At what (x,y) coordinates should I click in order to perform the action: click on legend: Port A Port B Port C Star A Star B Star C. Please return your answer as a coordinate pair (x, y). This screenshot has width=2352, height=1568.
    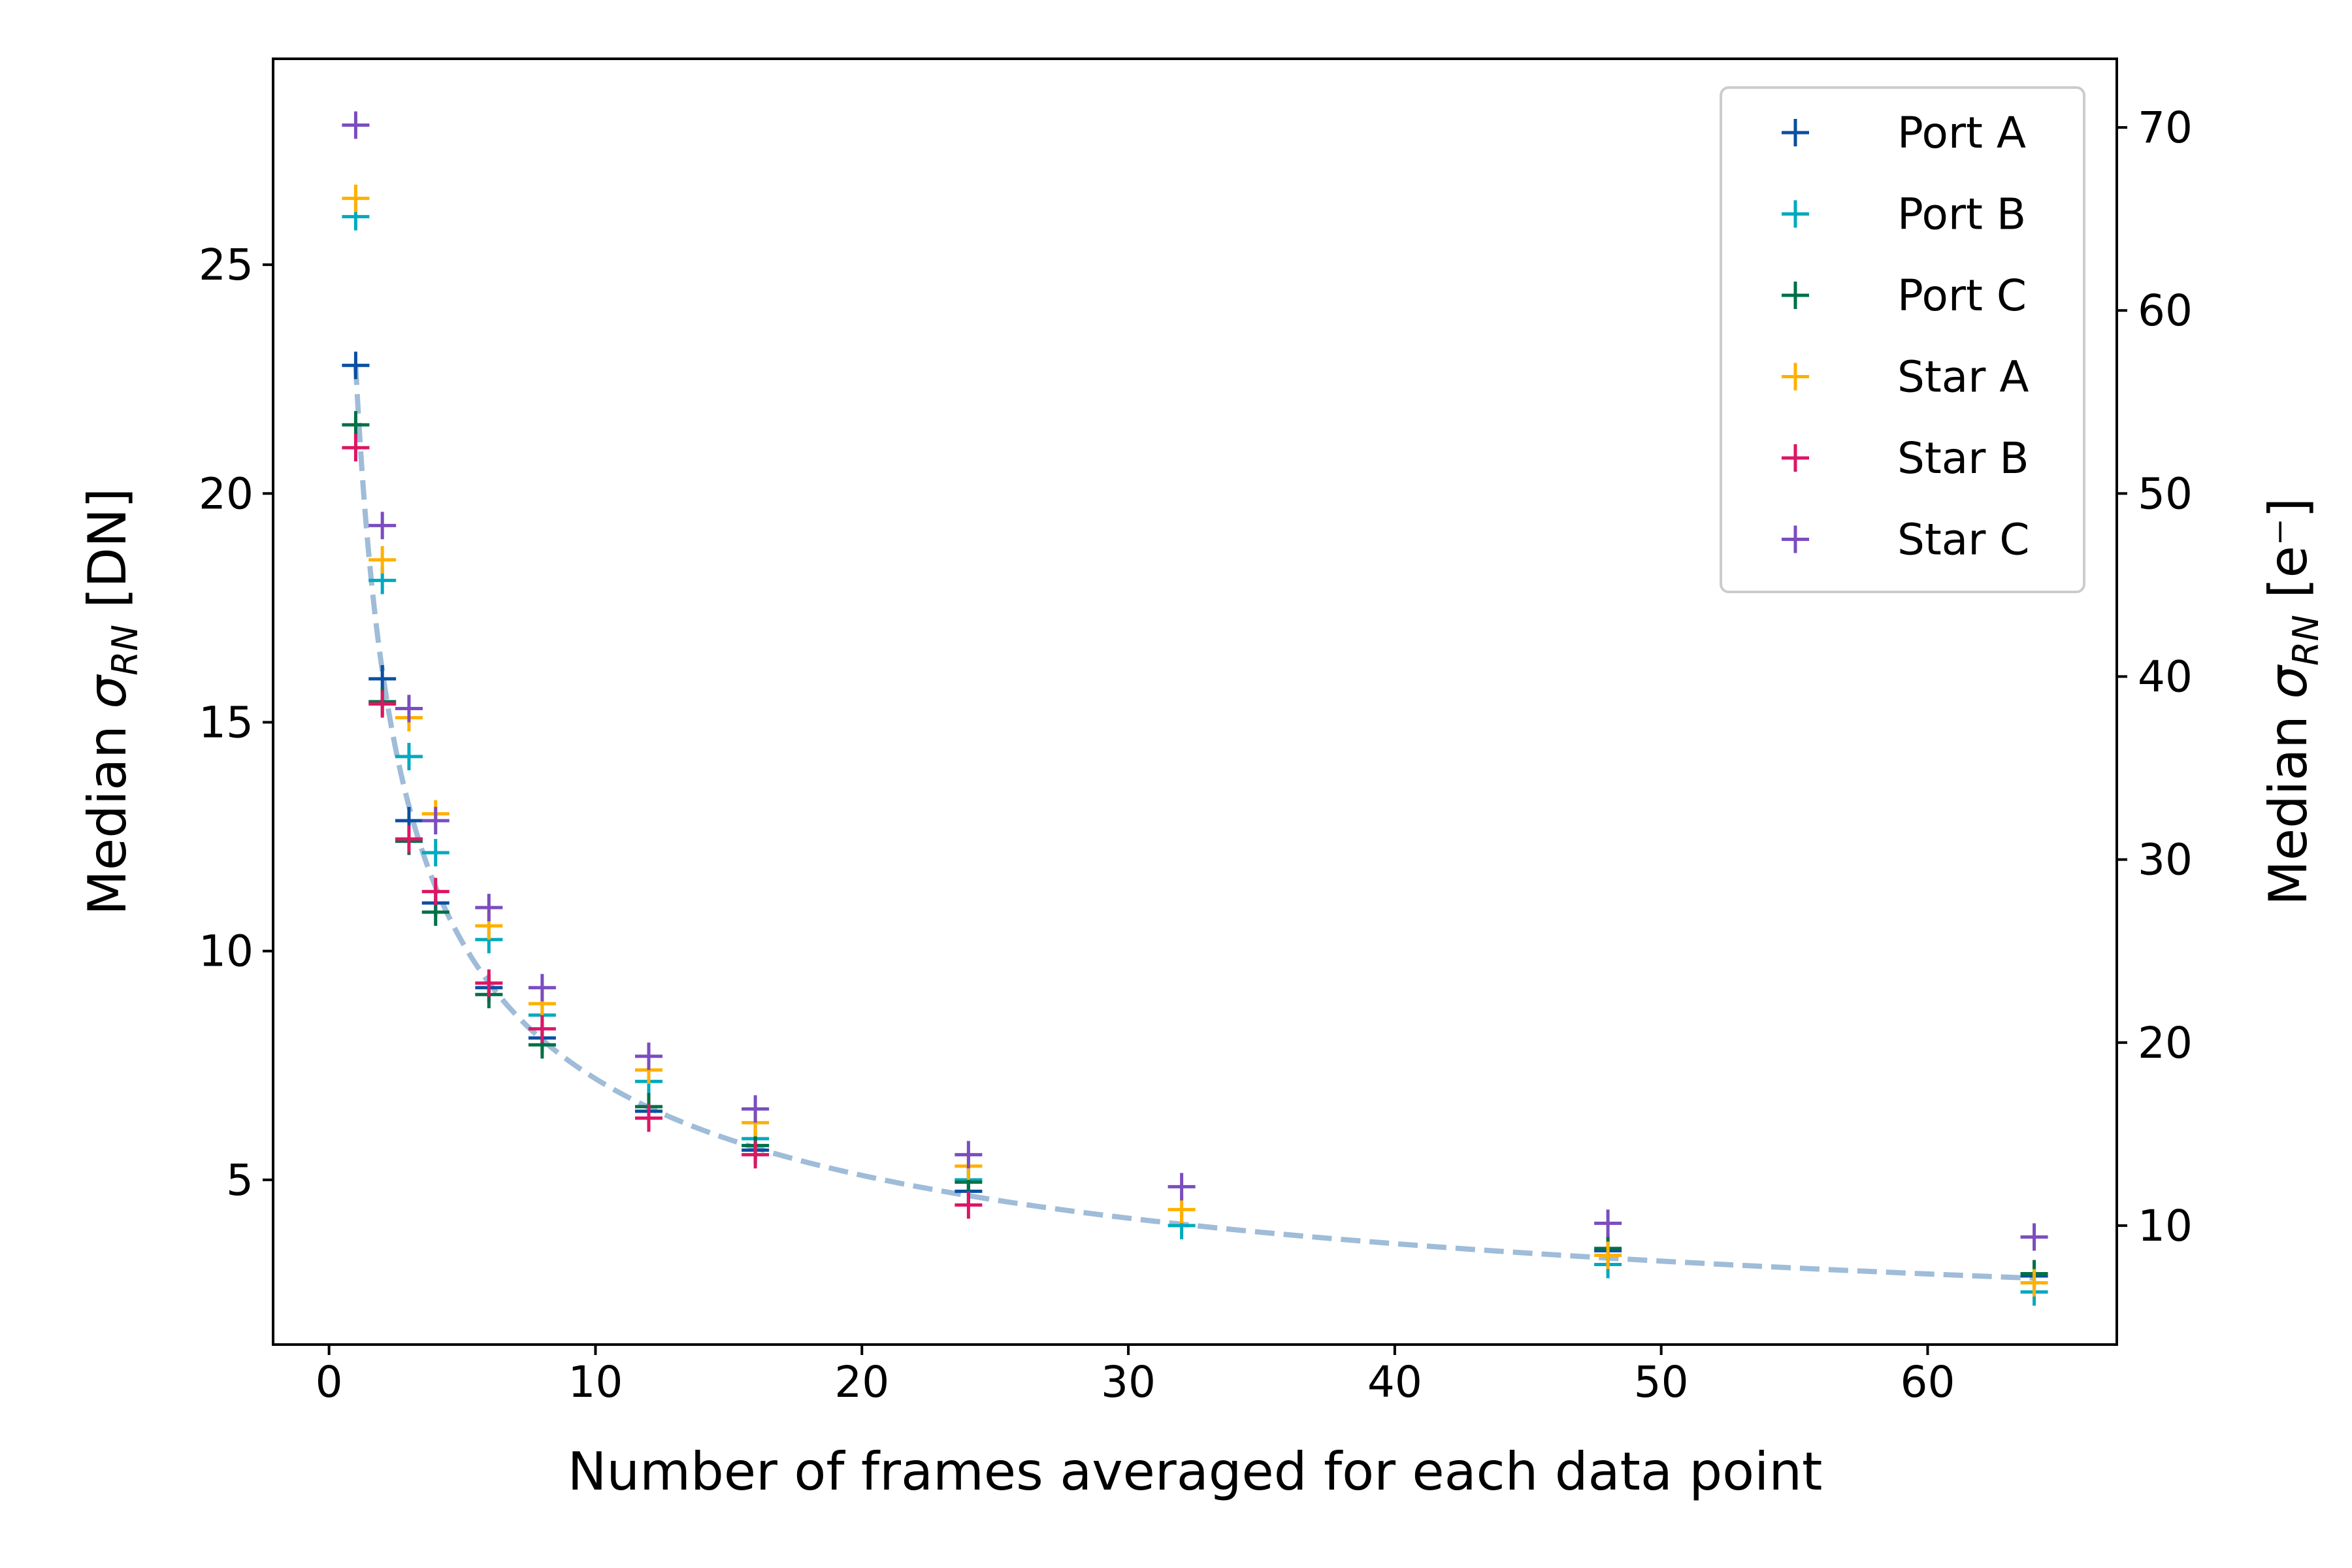
    Looking at the image, I should click on (1902, 339).